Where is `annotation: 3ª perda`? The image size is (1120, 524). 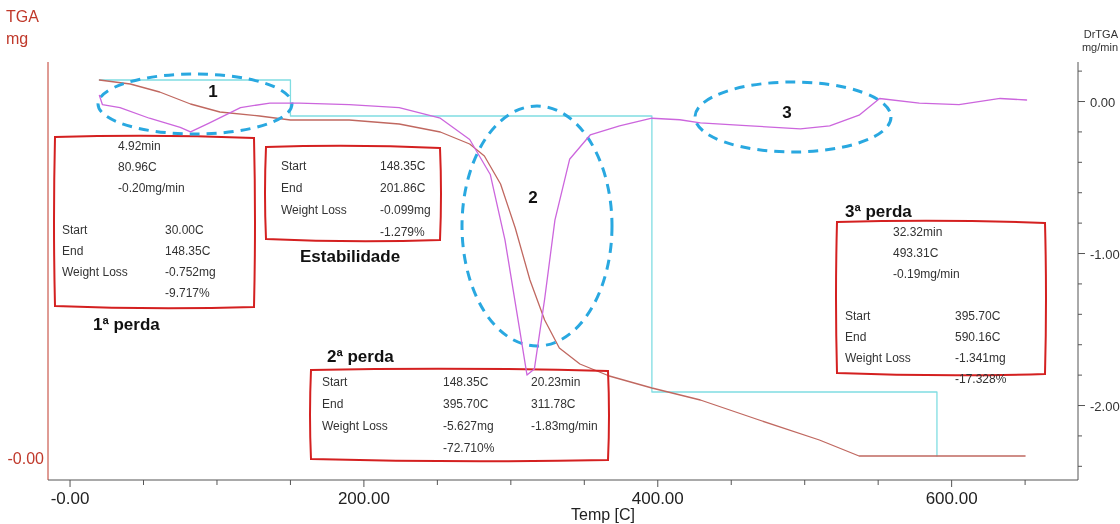
annotation: 3ª perda is located at coordinates (879, 211).